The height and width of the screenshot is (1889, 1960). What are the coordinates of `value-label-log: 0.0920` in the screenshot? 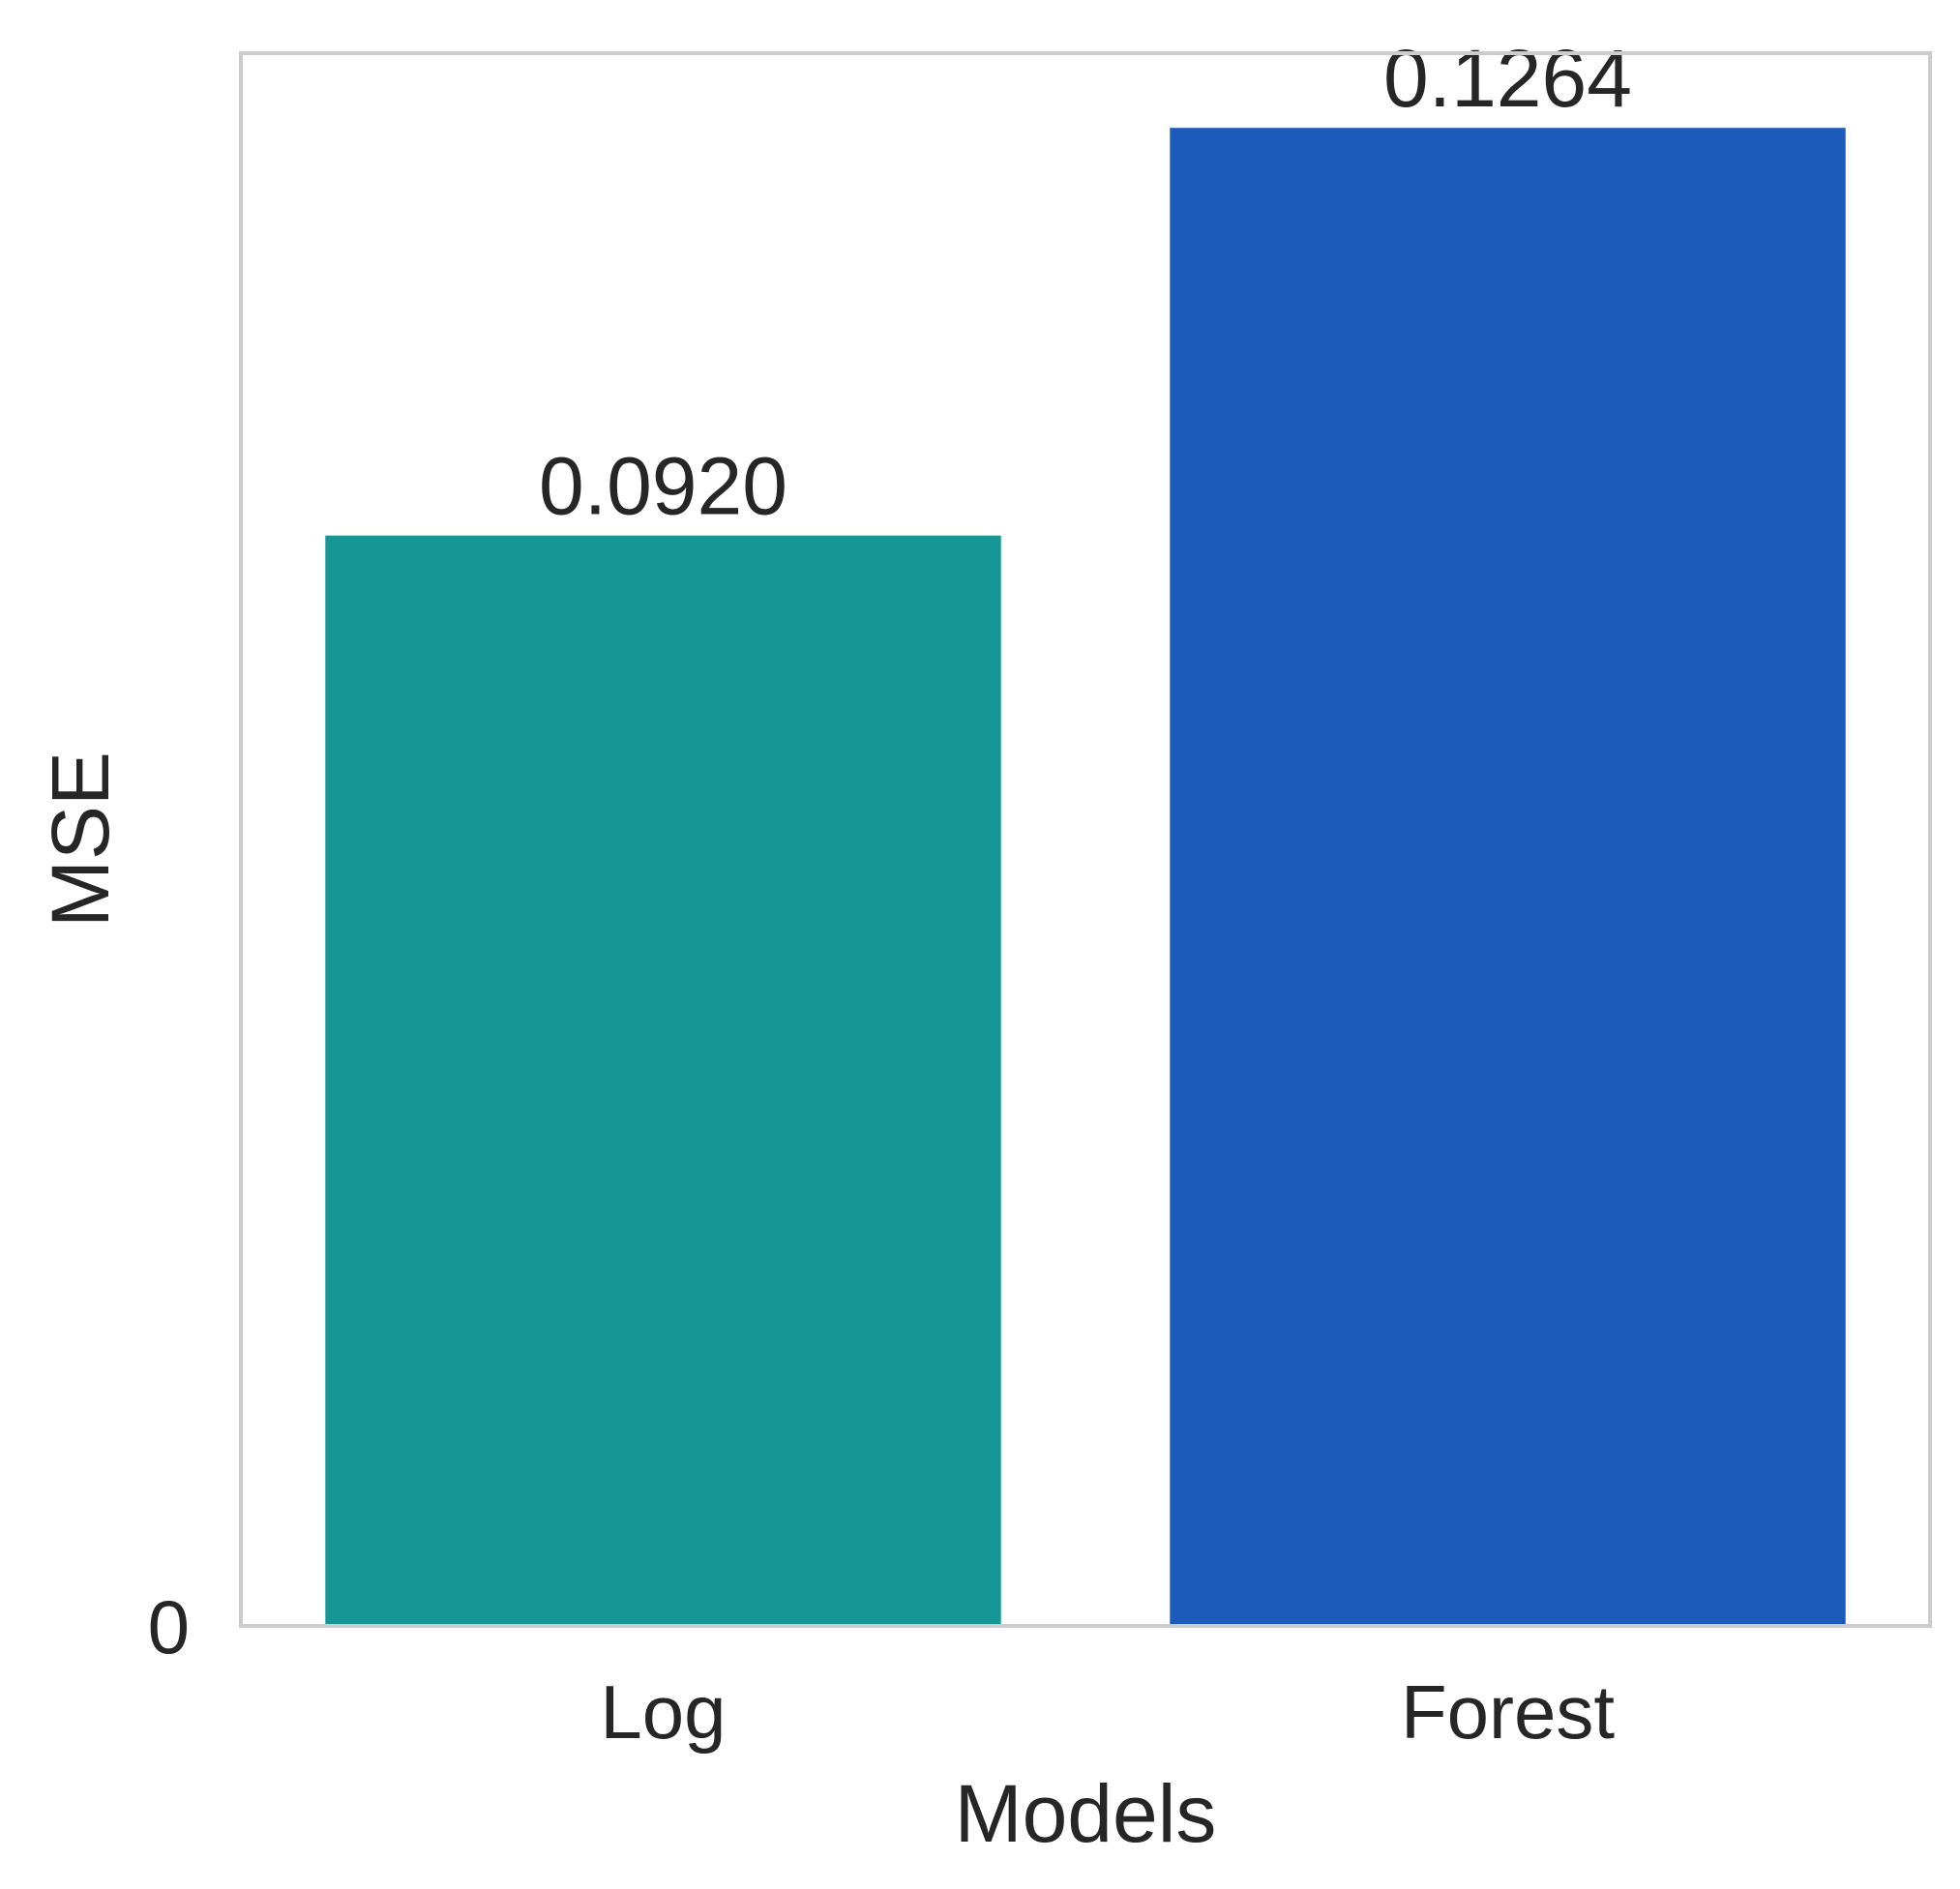 It's located at (663, 487).